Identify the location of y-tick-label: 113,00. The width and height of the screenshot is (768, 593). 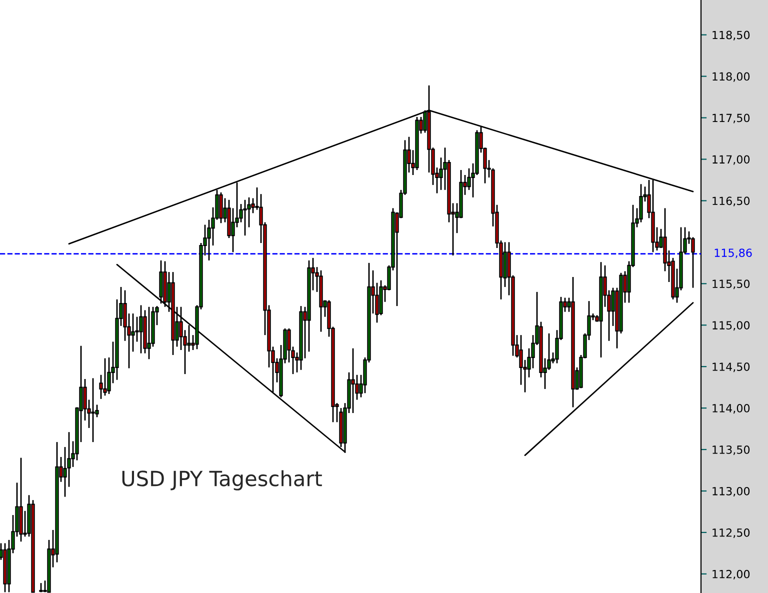
(731, 491).